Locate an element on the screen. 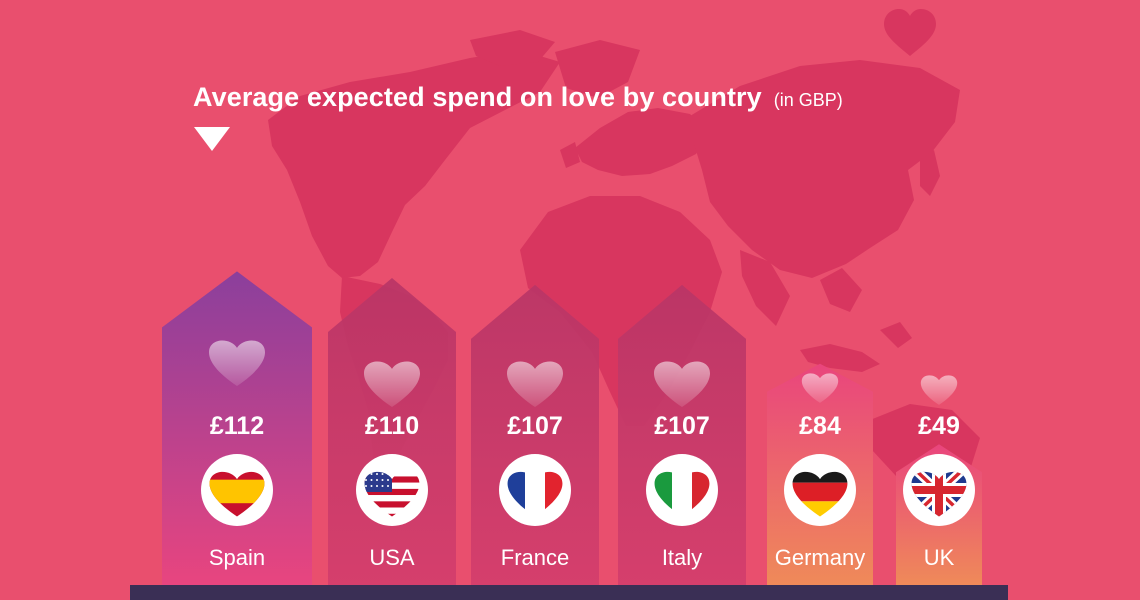 Image resolution: width=1140 pixels, height=600 pixels. value-label-uk: £49 is located at coordinates (939, 426).